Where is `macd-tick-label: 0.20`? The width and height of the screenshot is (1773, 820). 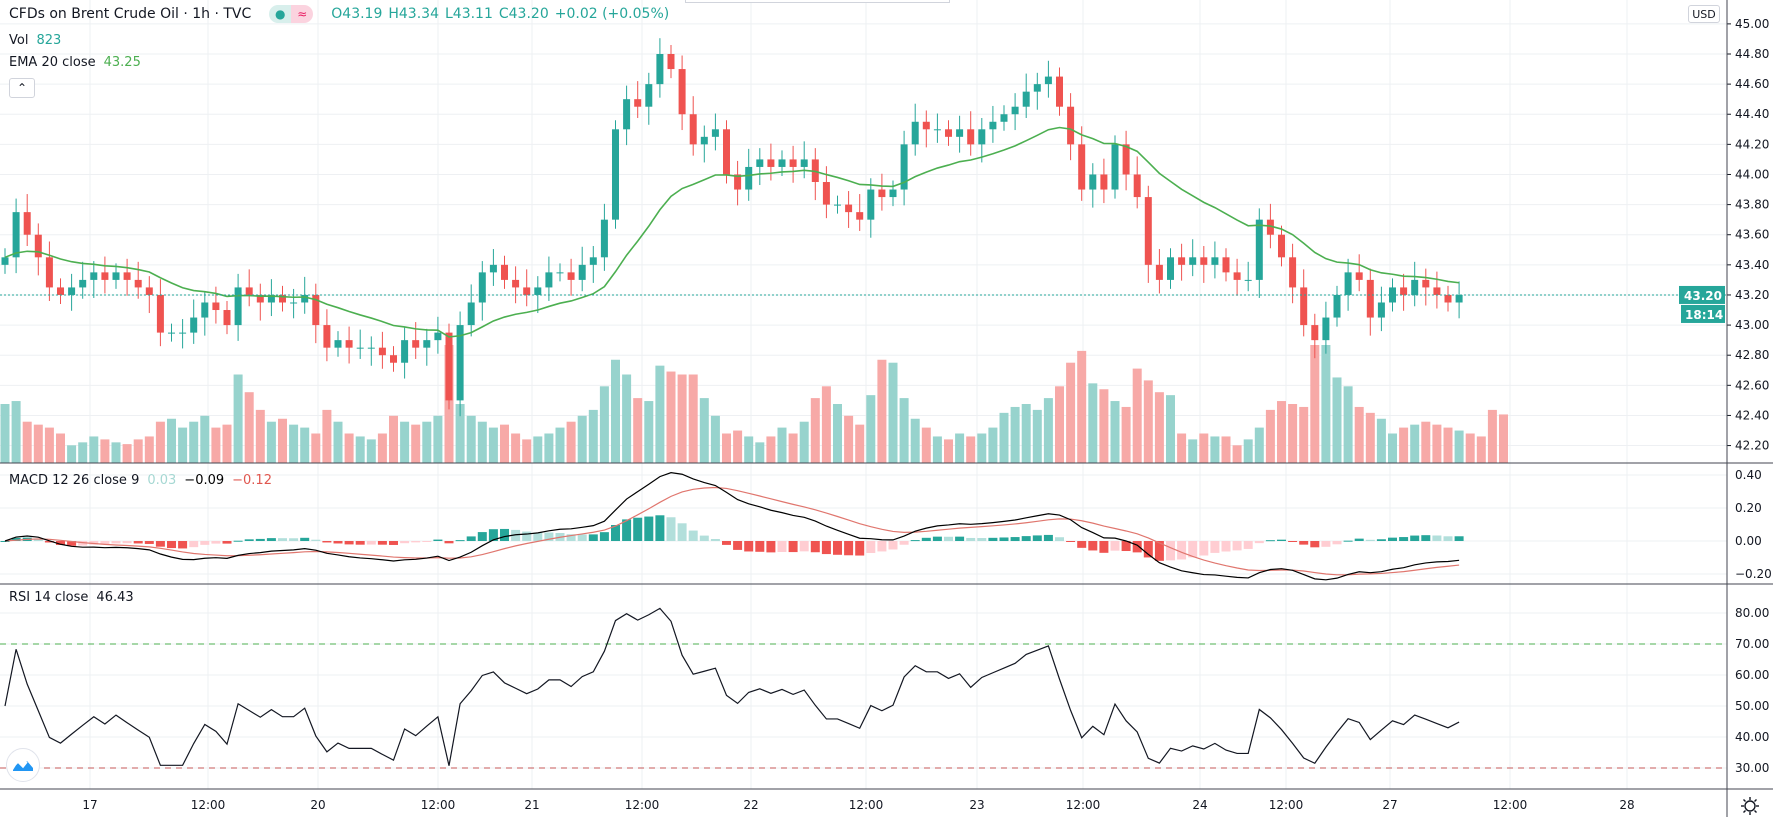
macd-tick-label: 0.20 is located at coordinates (1748, 508).